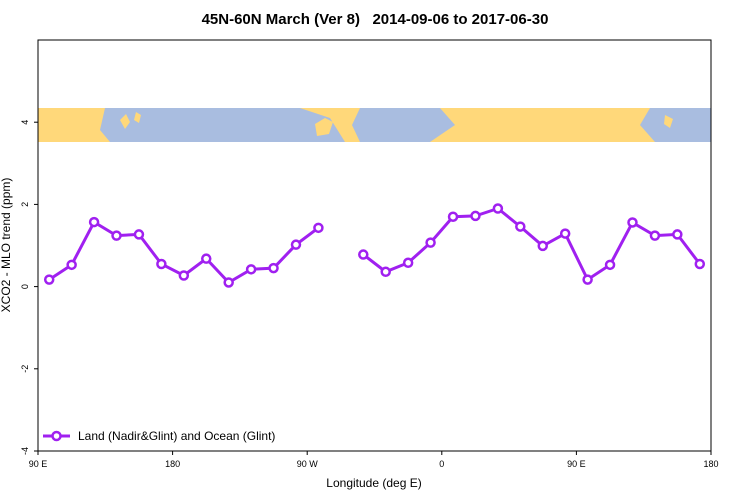 This screenshot has height=500, width=750. I want to click on y-tick-label: -4, so click(25, 451).